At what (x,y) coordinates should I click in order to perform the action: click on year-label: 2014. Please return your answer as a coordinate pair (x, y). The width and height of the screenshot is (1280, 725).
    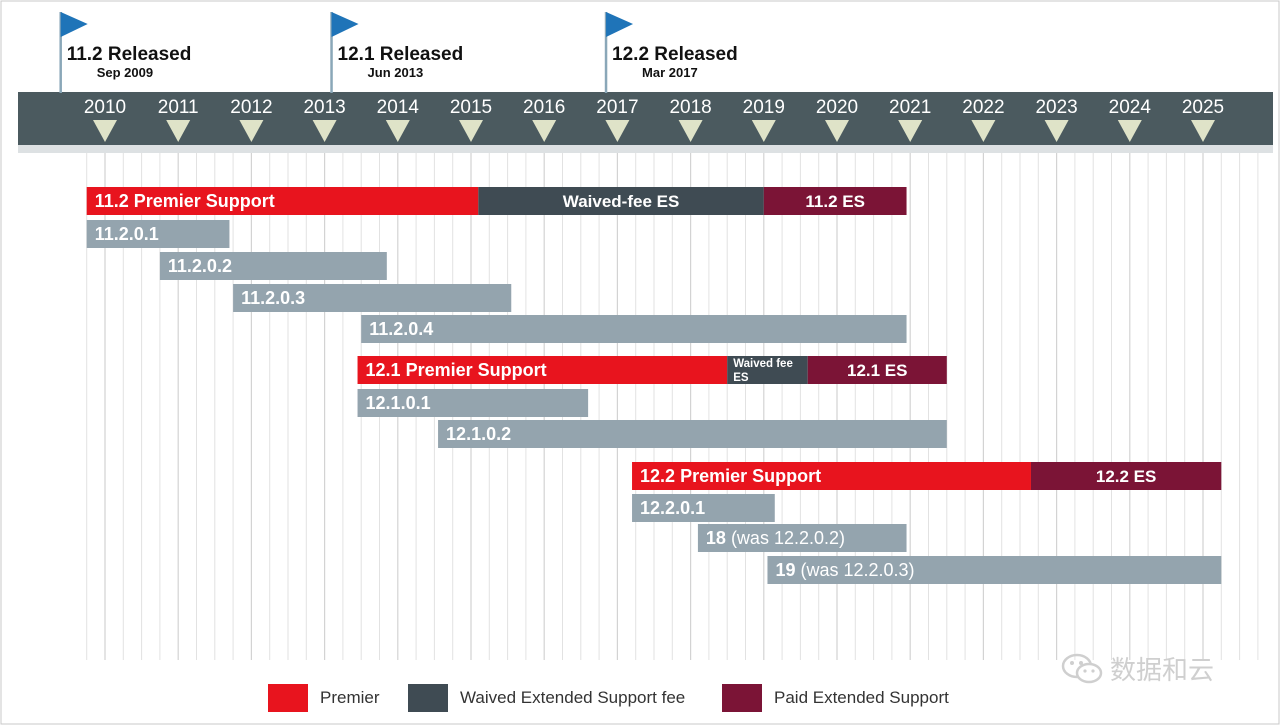
    Looking at the image, I should click on (398, 107).